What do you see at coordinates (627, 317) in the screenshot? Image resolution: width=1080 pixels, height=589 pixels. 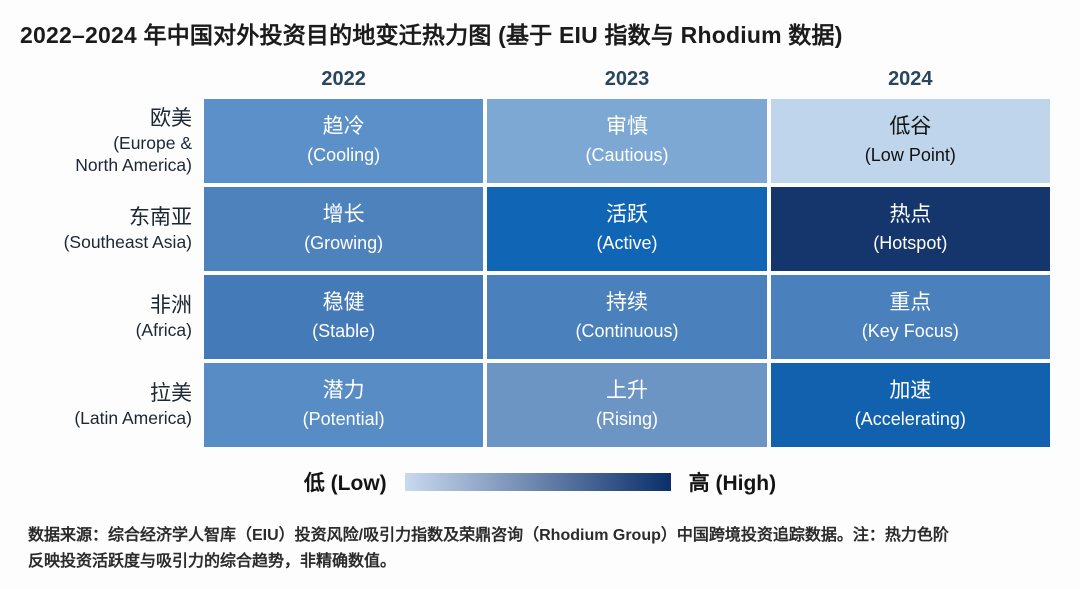 I see `heatmap-cell: 持续 (Continuous)` at bounding box center [627, 317].